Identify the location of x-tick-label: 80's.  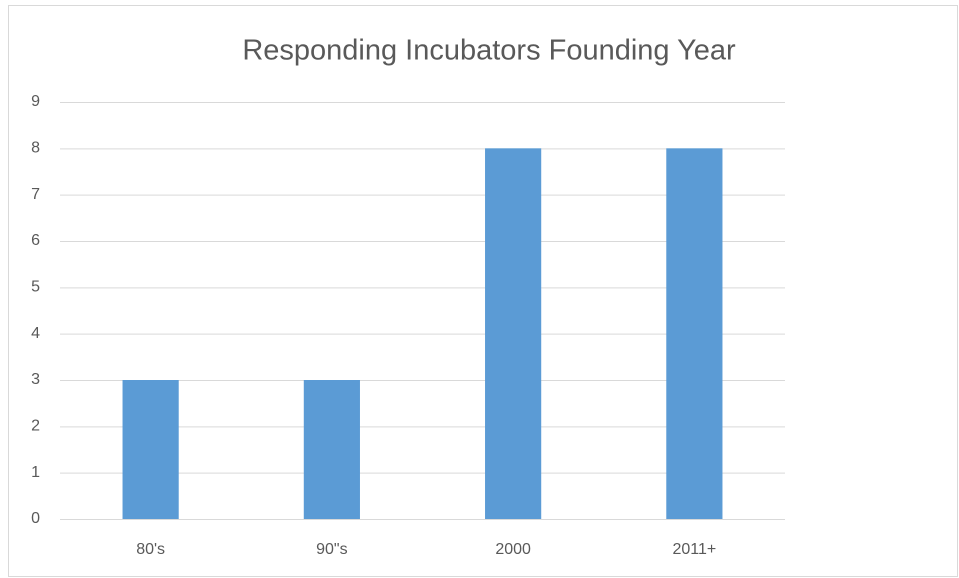
(150, 549).